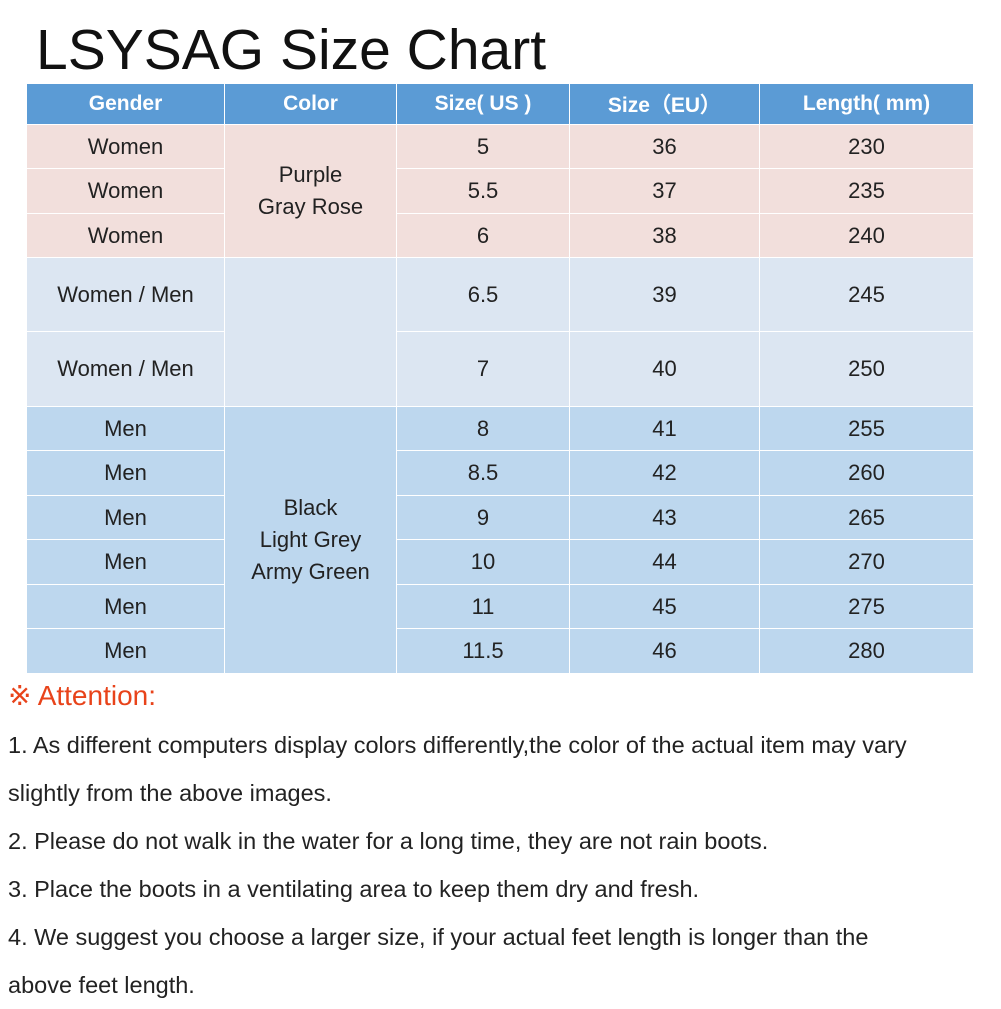  I want to click on length-cell: 270, so click(866, 562).